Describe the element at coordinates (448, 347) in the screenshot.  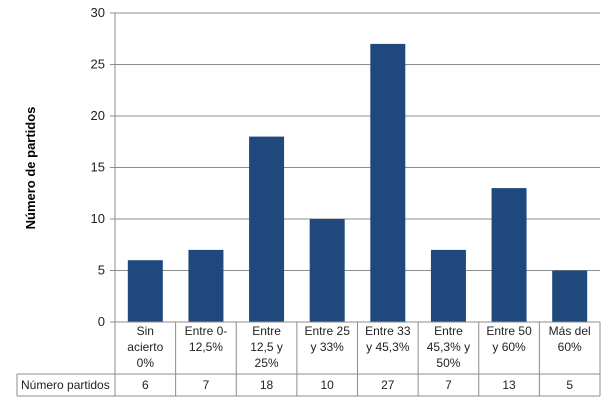
I see `category-label: Entre 45,3% y 50%` at that location.